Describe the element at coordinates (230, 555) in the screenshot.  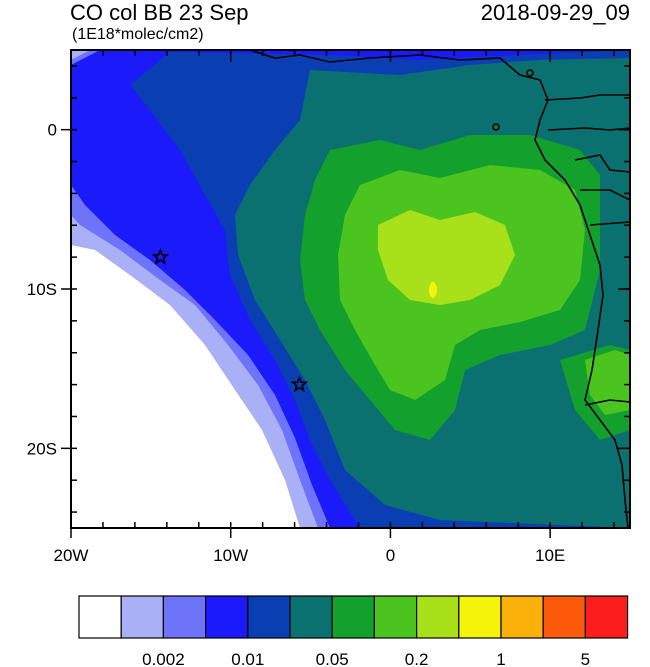
I see `x-tick-label: 10W` at that location.